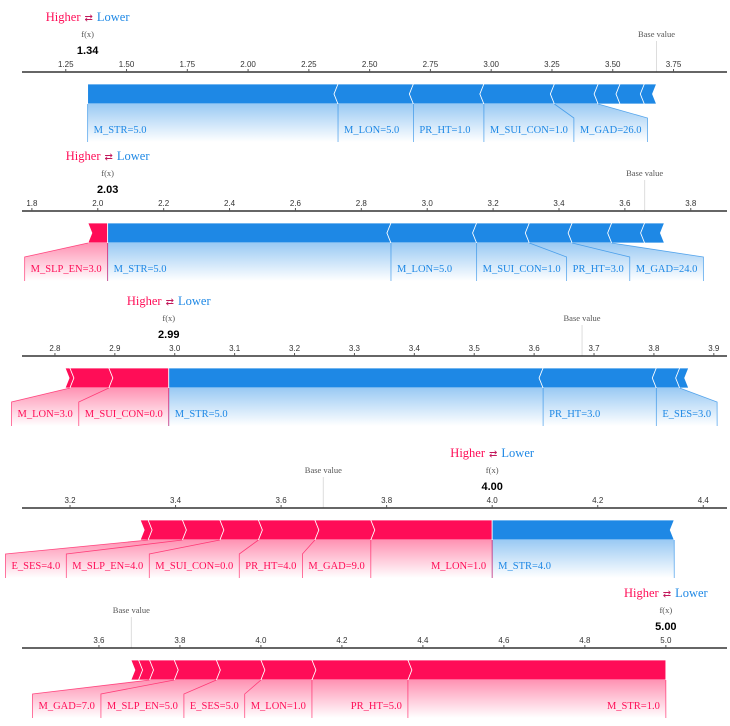 Image resolution: width=730 pixels, height=726 pixels. I want to click on force-segment-M_SLP_EN=5.0, so click(197, 670).